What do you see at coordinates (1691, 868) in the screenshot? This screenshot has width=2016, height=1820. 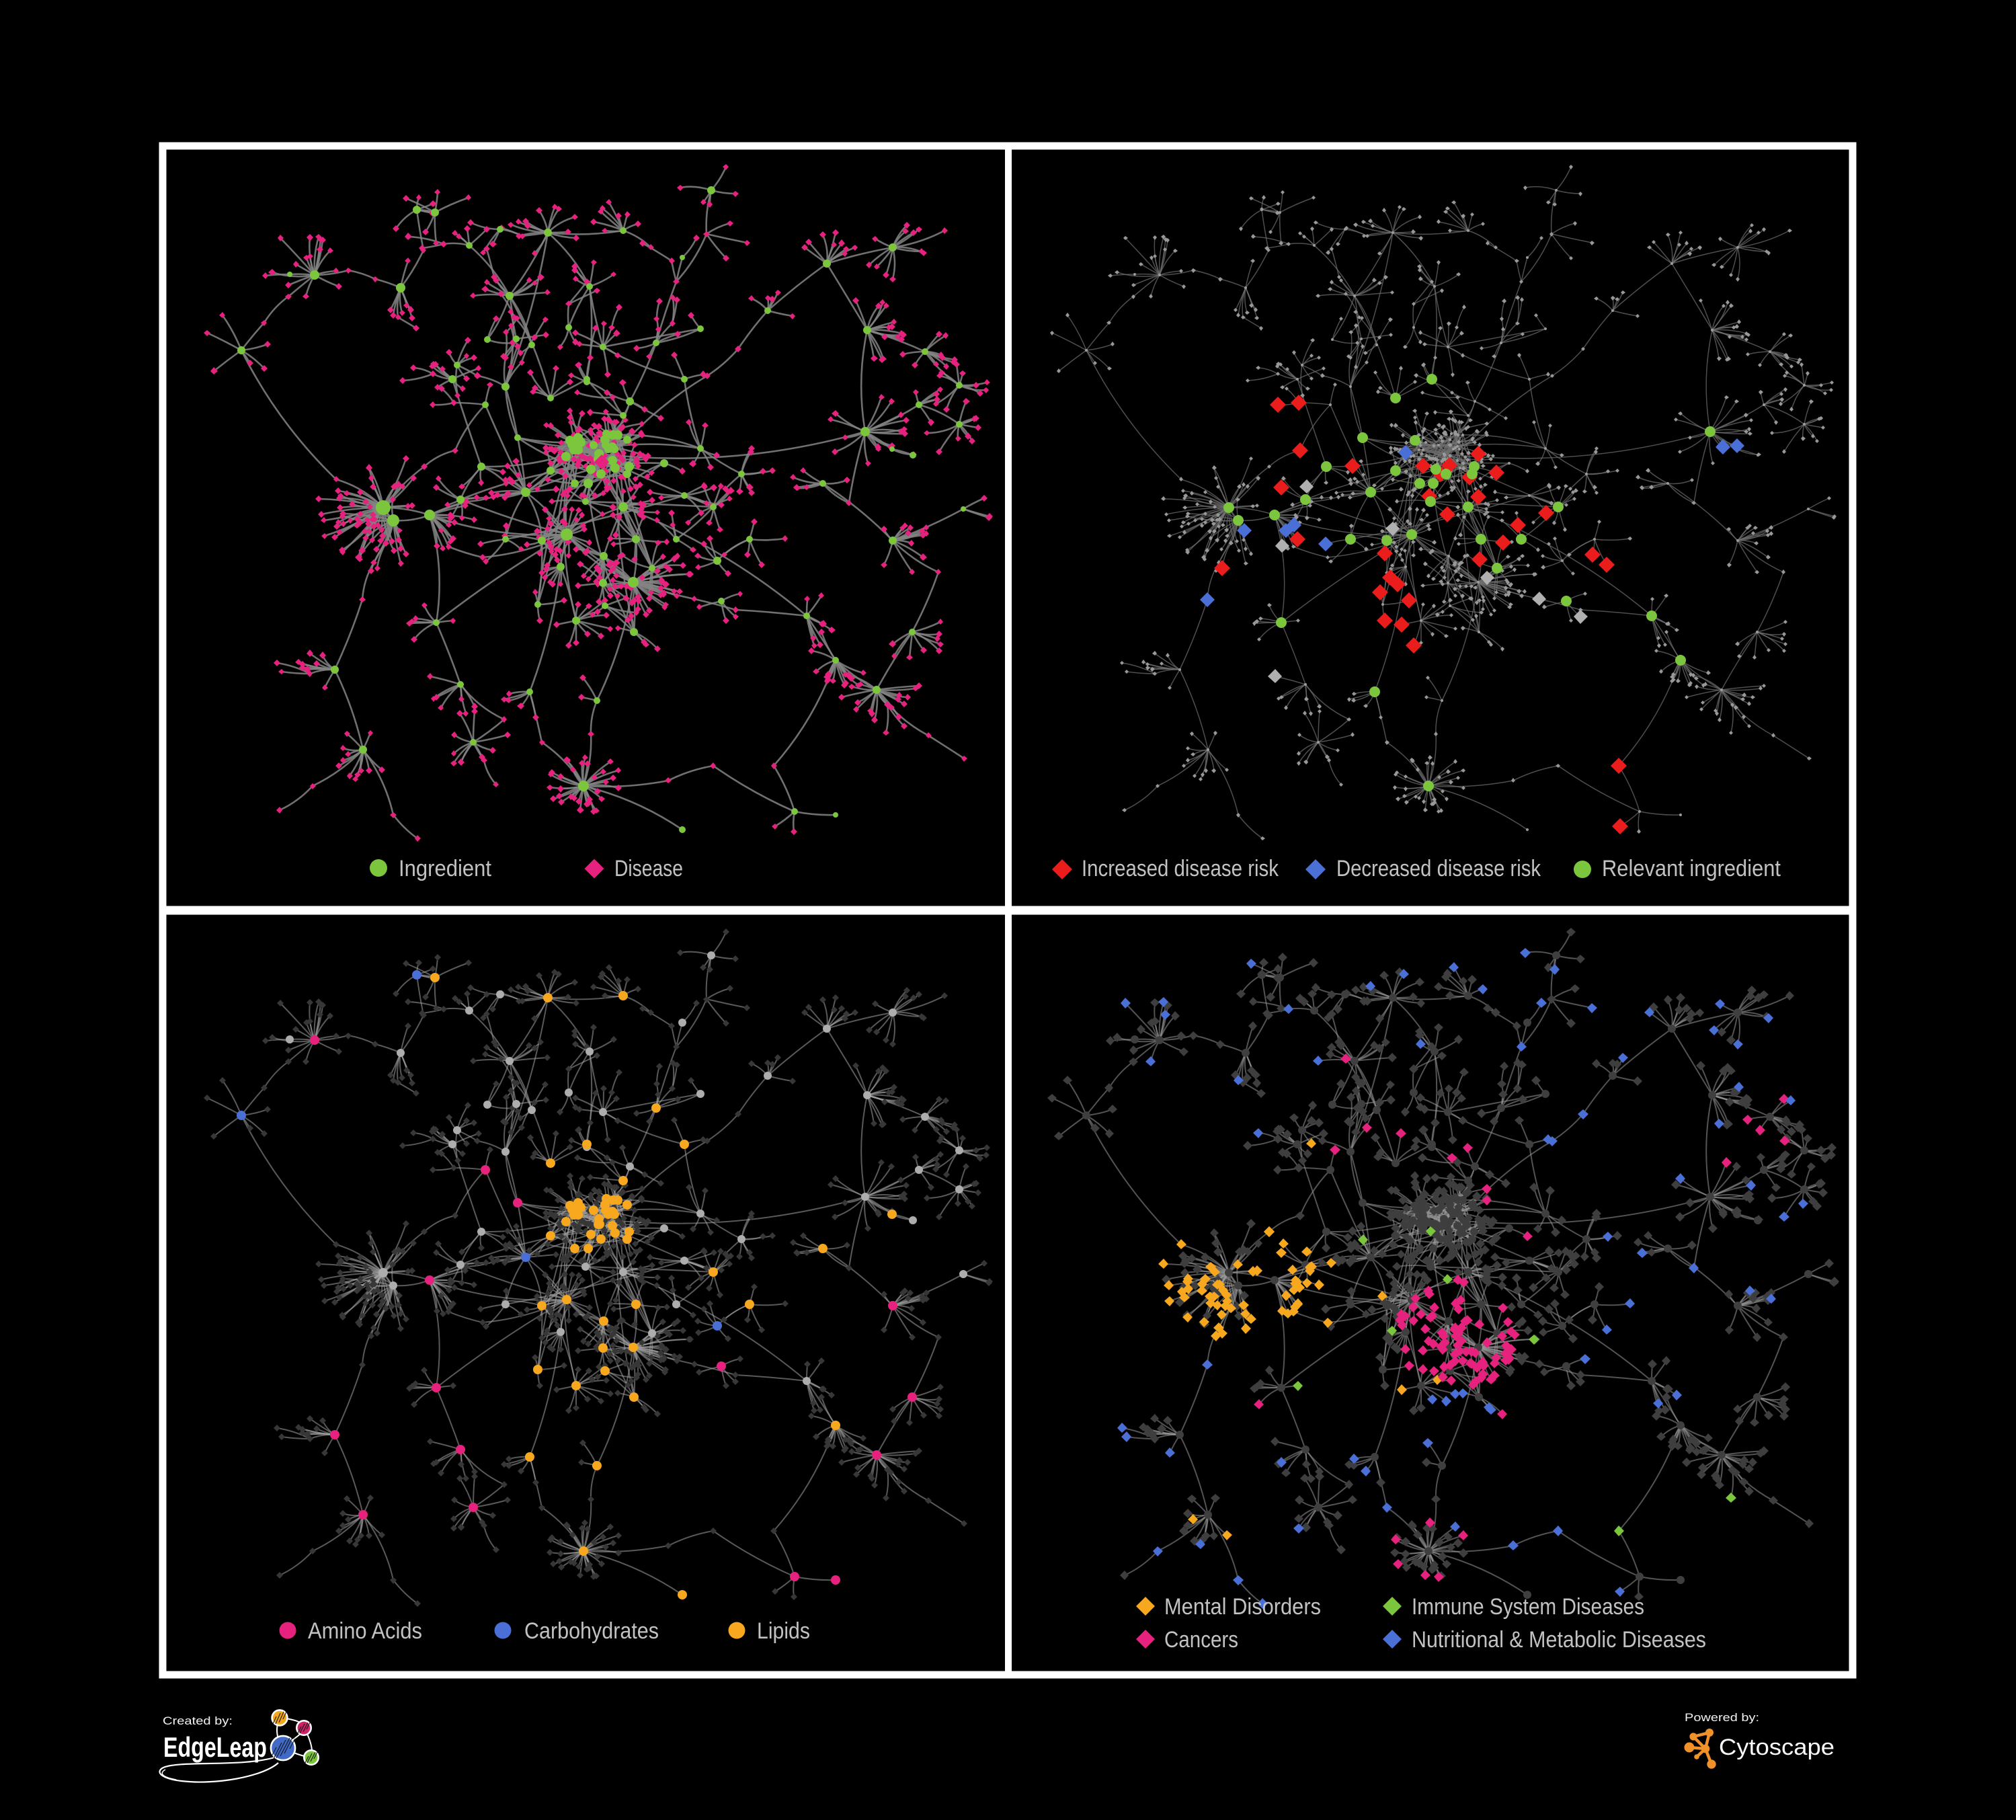 I see `svg-text: Relevant ingredient` at bounding box center [1691, 868].